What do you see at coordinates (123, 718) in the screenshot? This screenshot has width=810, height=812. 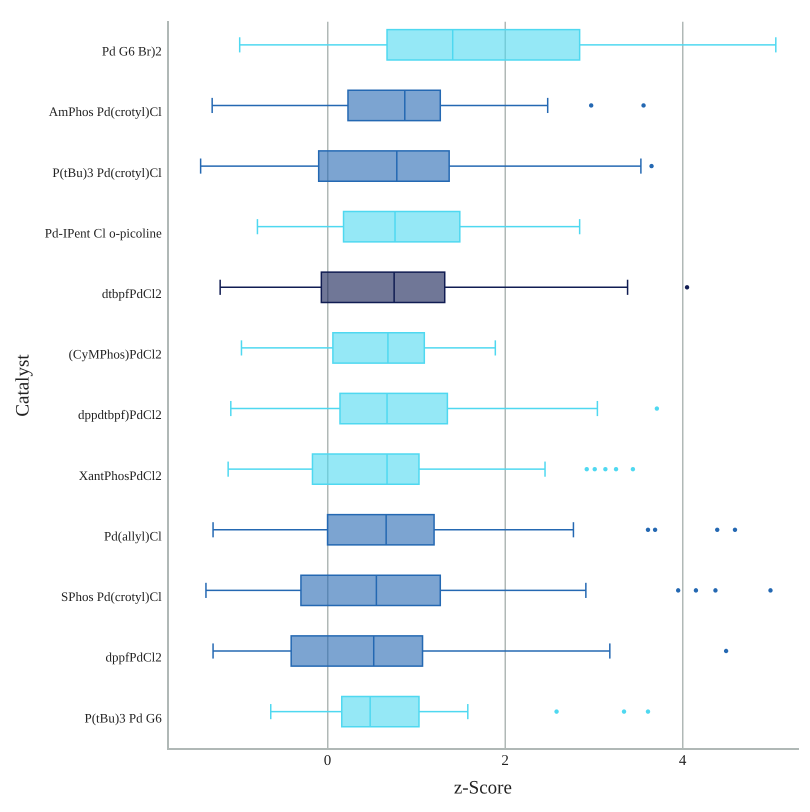 I see `y-tick-label: P(tBu)3 Pd G6` at bounding box center [123, 718].